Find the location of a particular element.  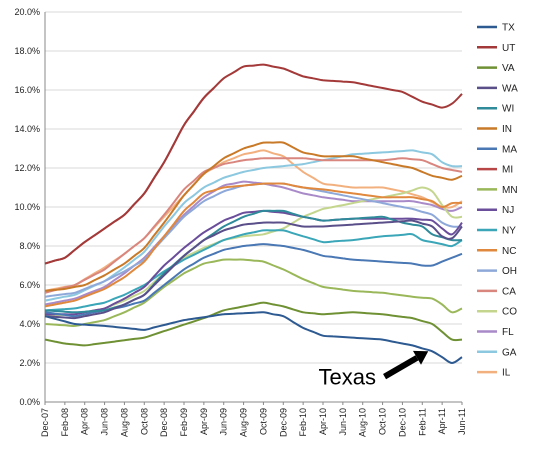

legend-label-ny: NY is located at coordinates (509, 231).